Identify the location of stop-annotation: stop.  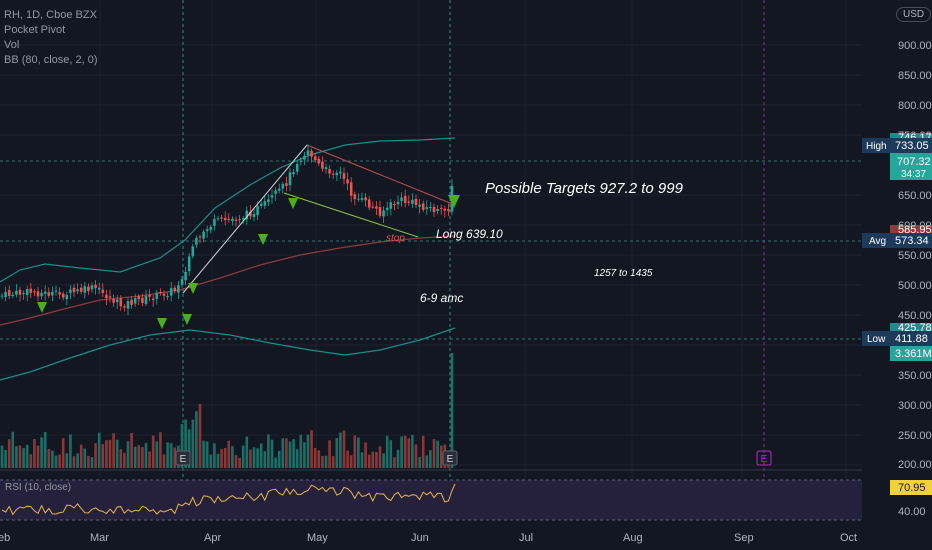
(395, 238).